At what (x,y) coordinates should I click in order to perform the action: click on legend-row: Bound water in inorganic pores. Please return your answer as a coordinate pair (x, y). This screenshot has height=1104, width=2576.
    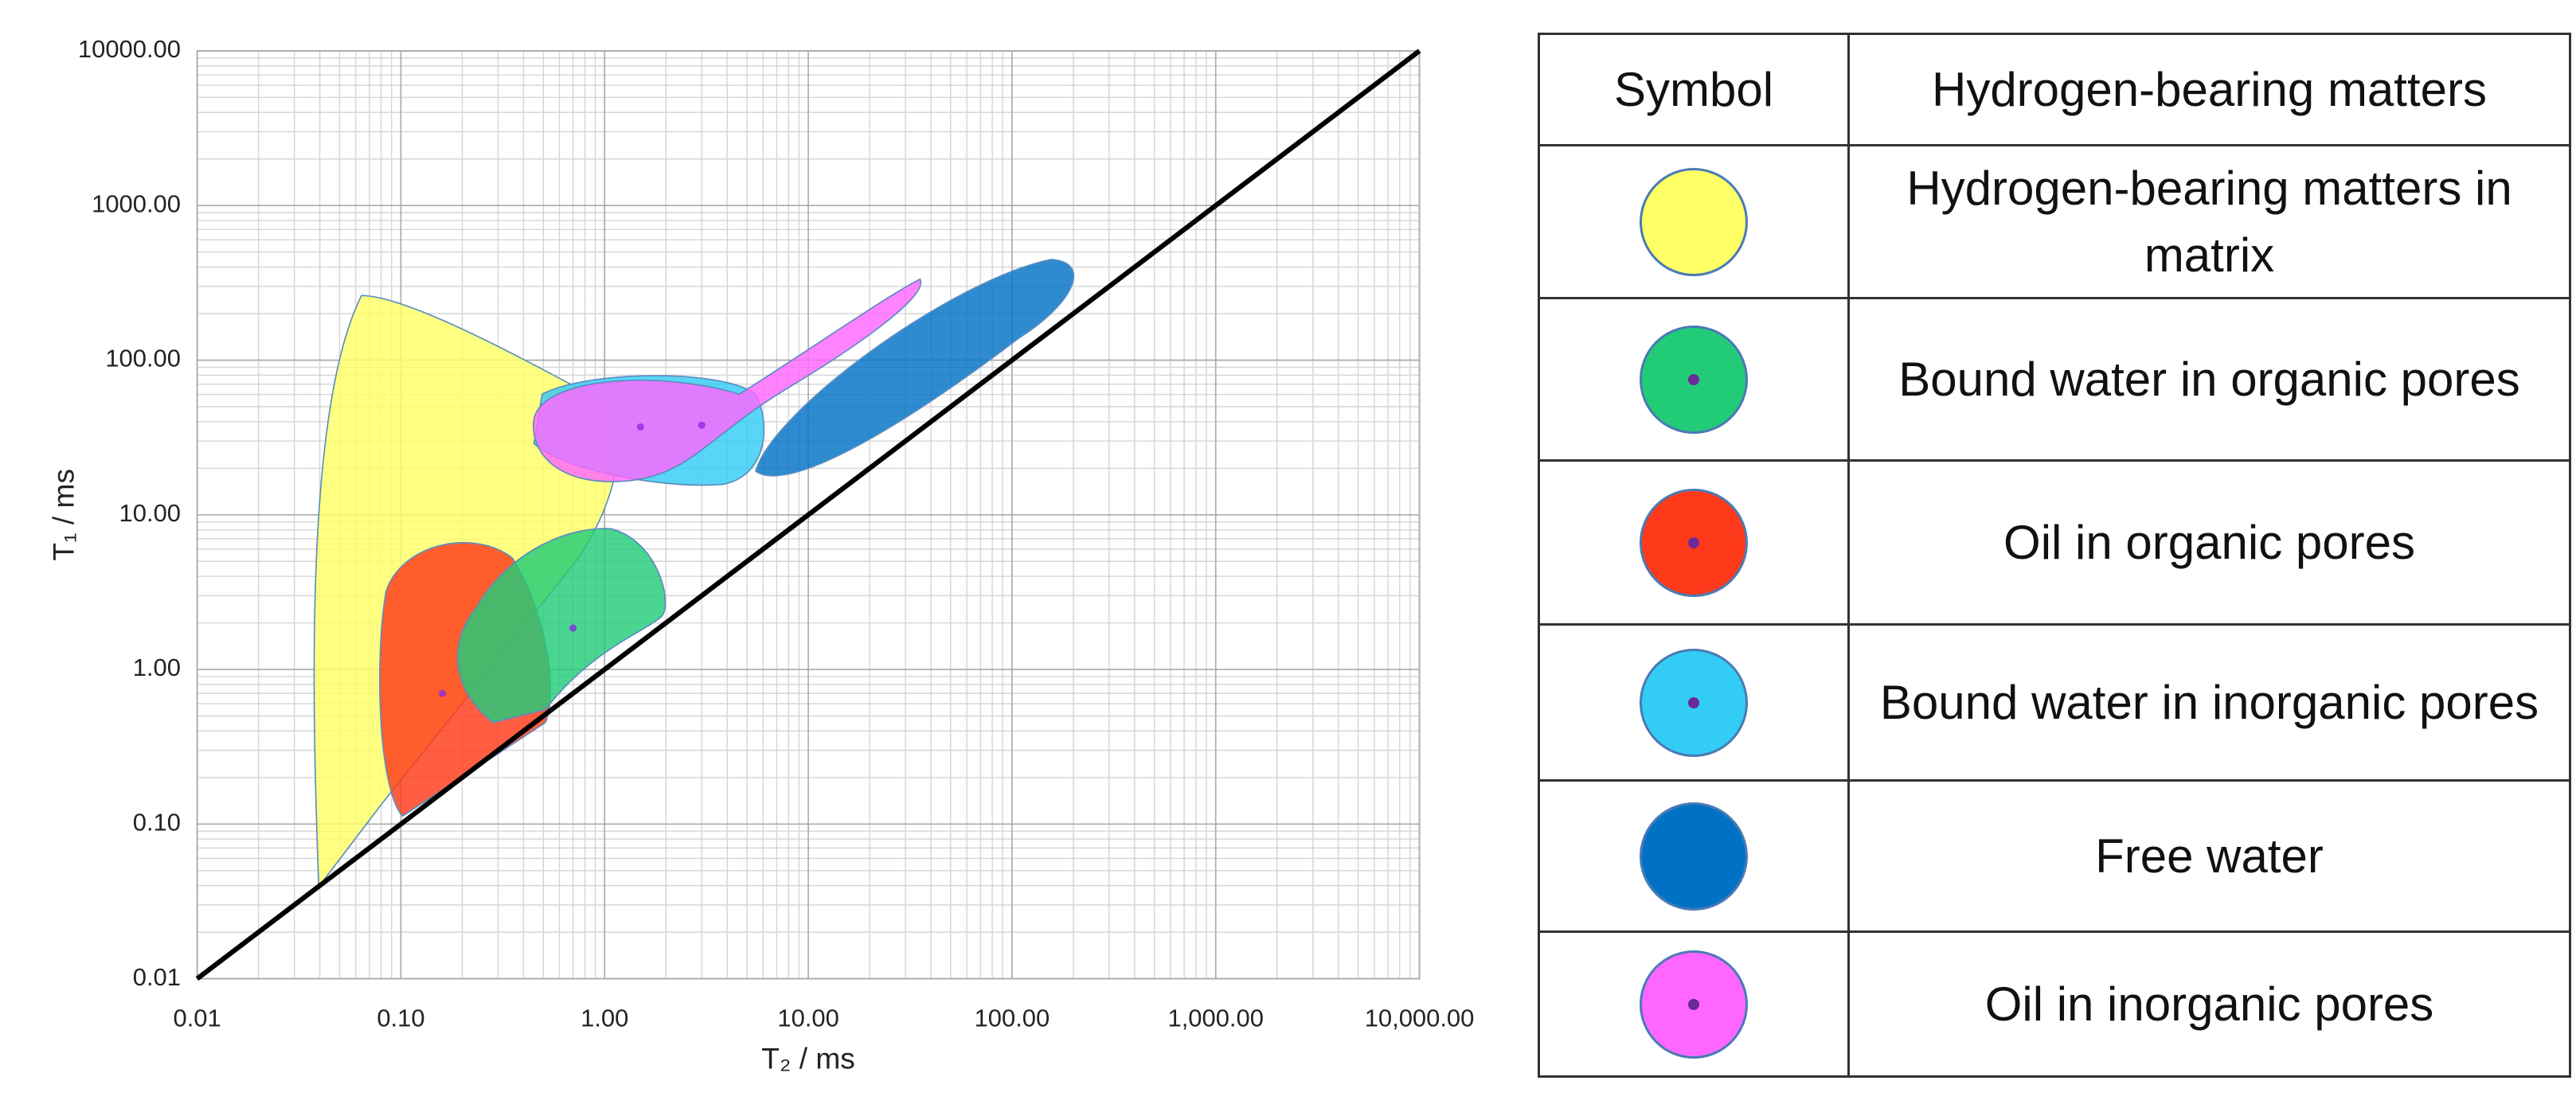
    Looking at the image, I should click on (2055, 702).